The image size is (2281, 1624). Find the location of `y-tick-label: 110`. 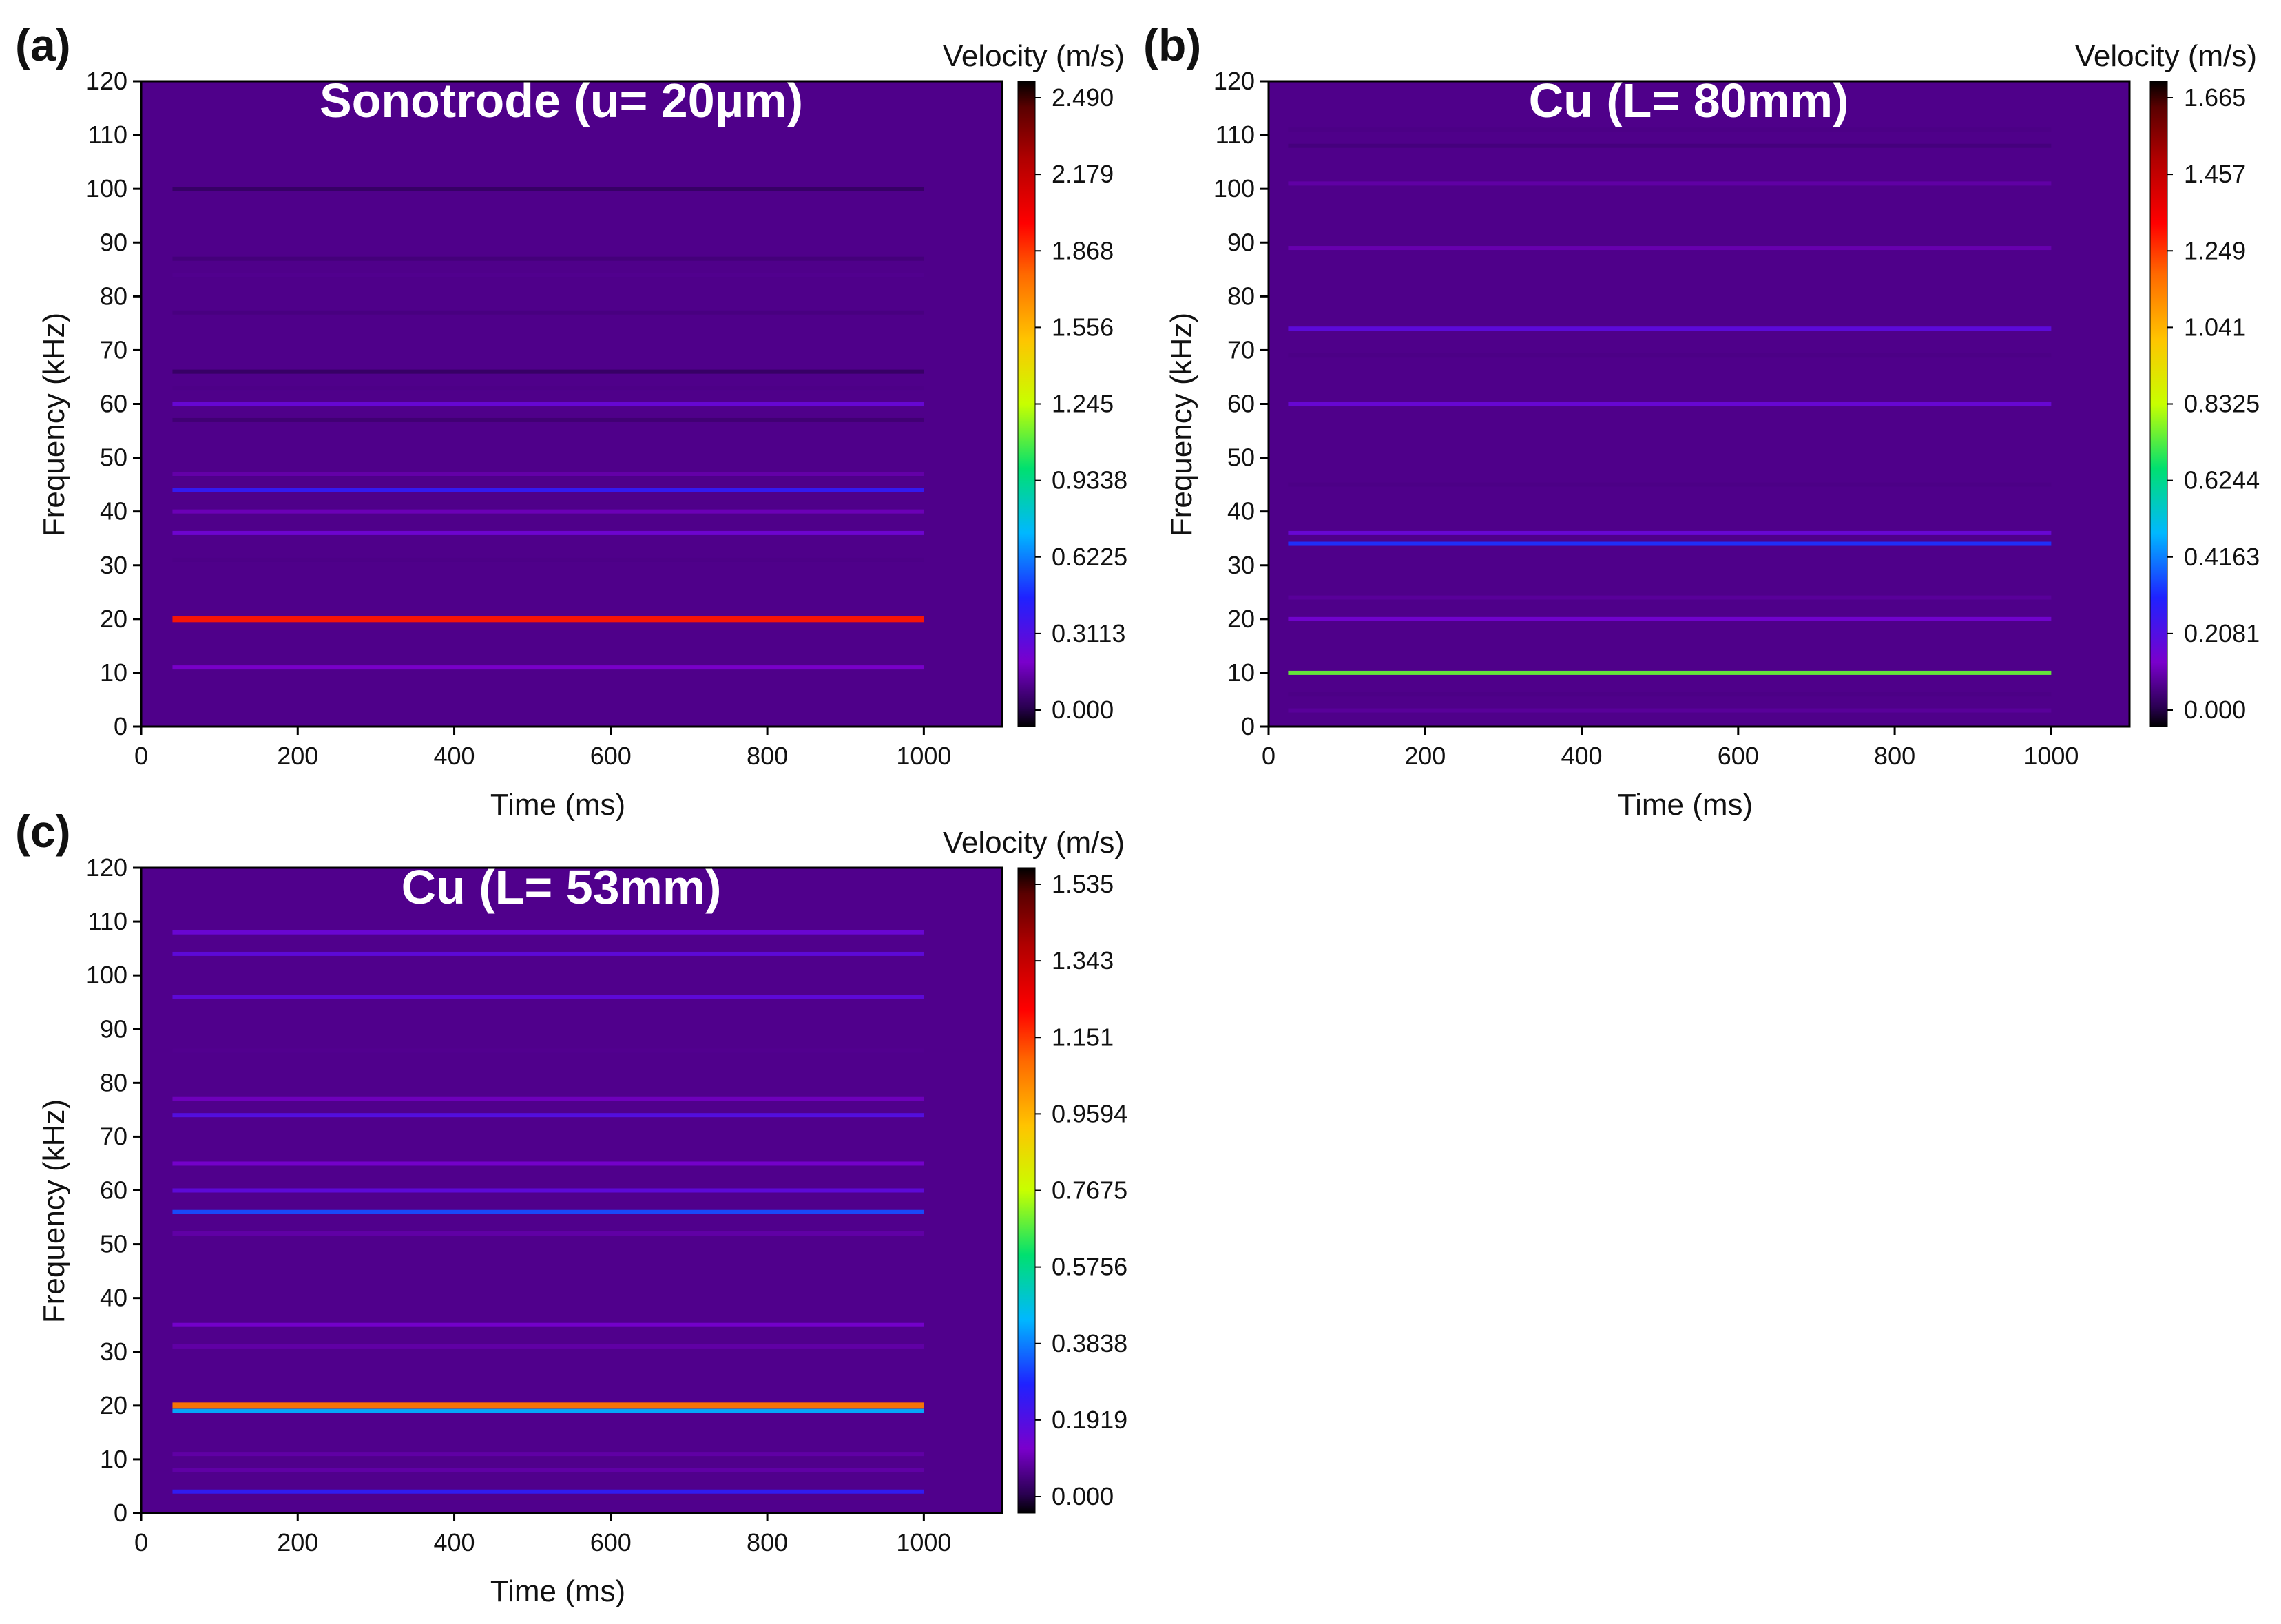

y-tick-label: 110 is located at coordinates (1235, 135).